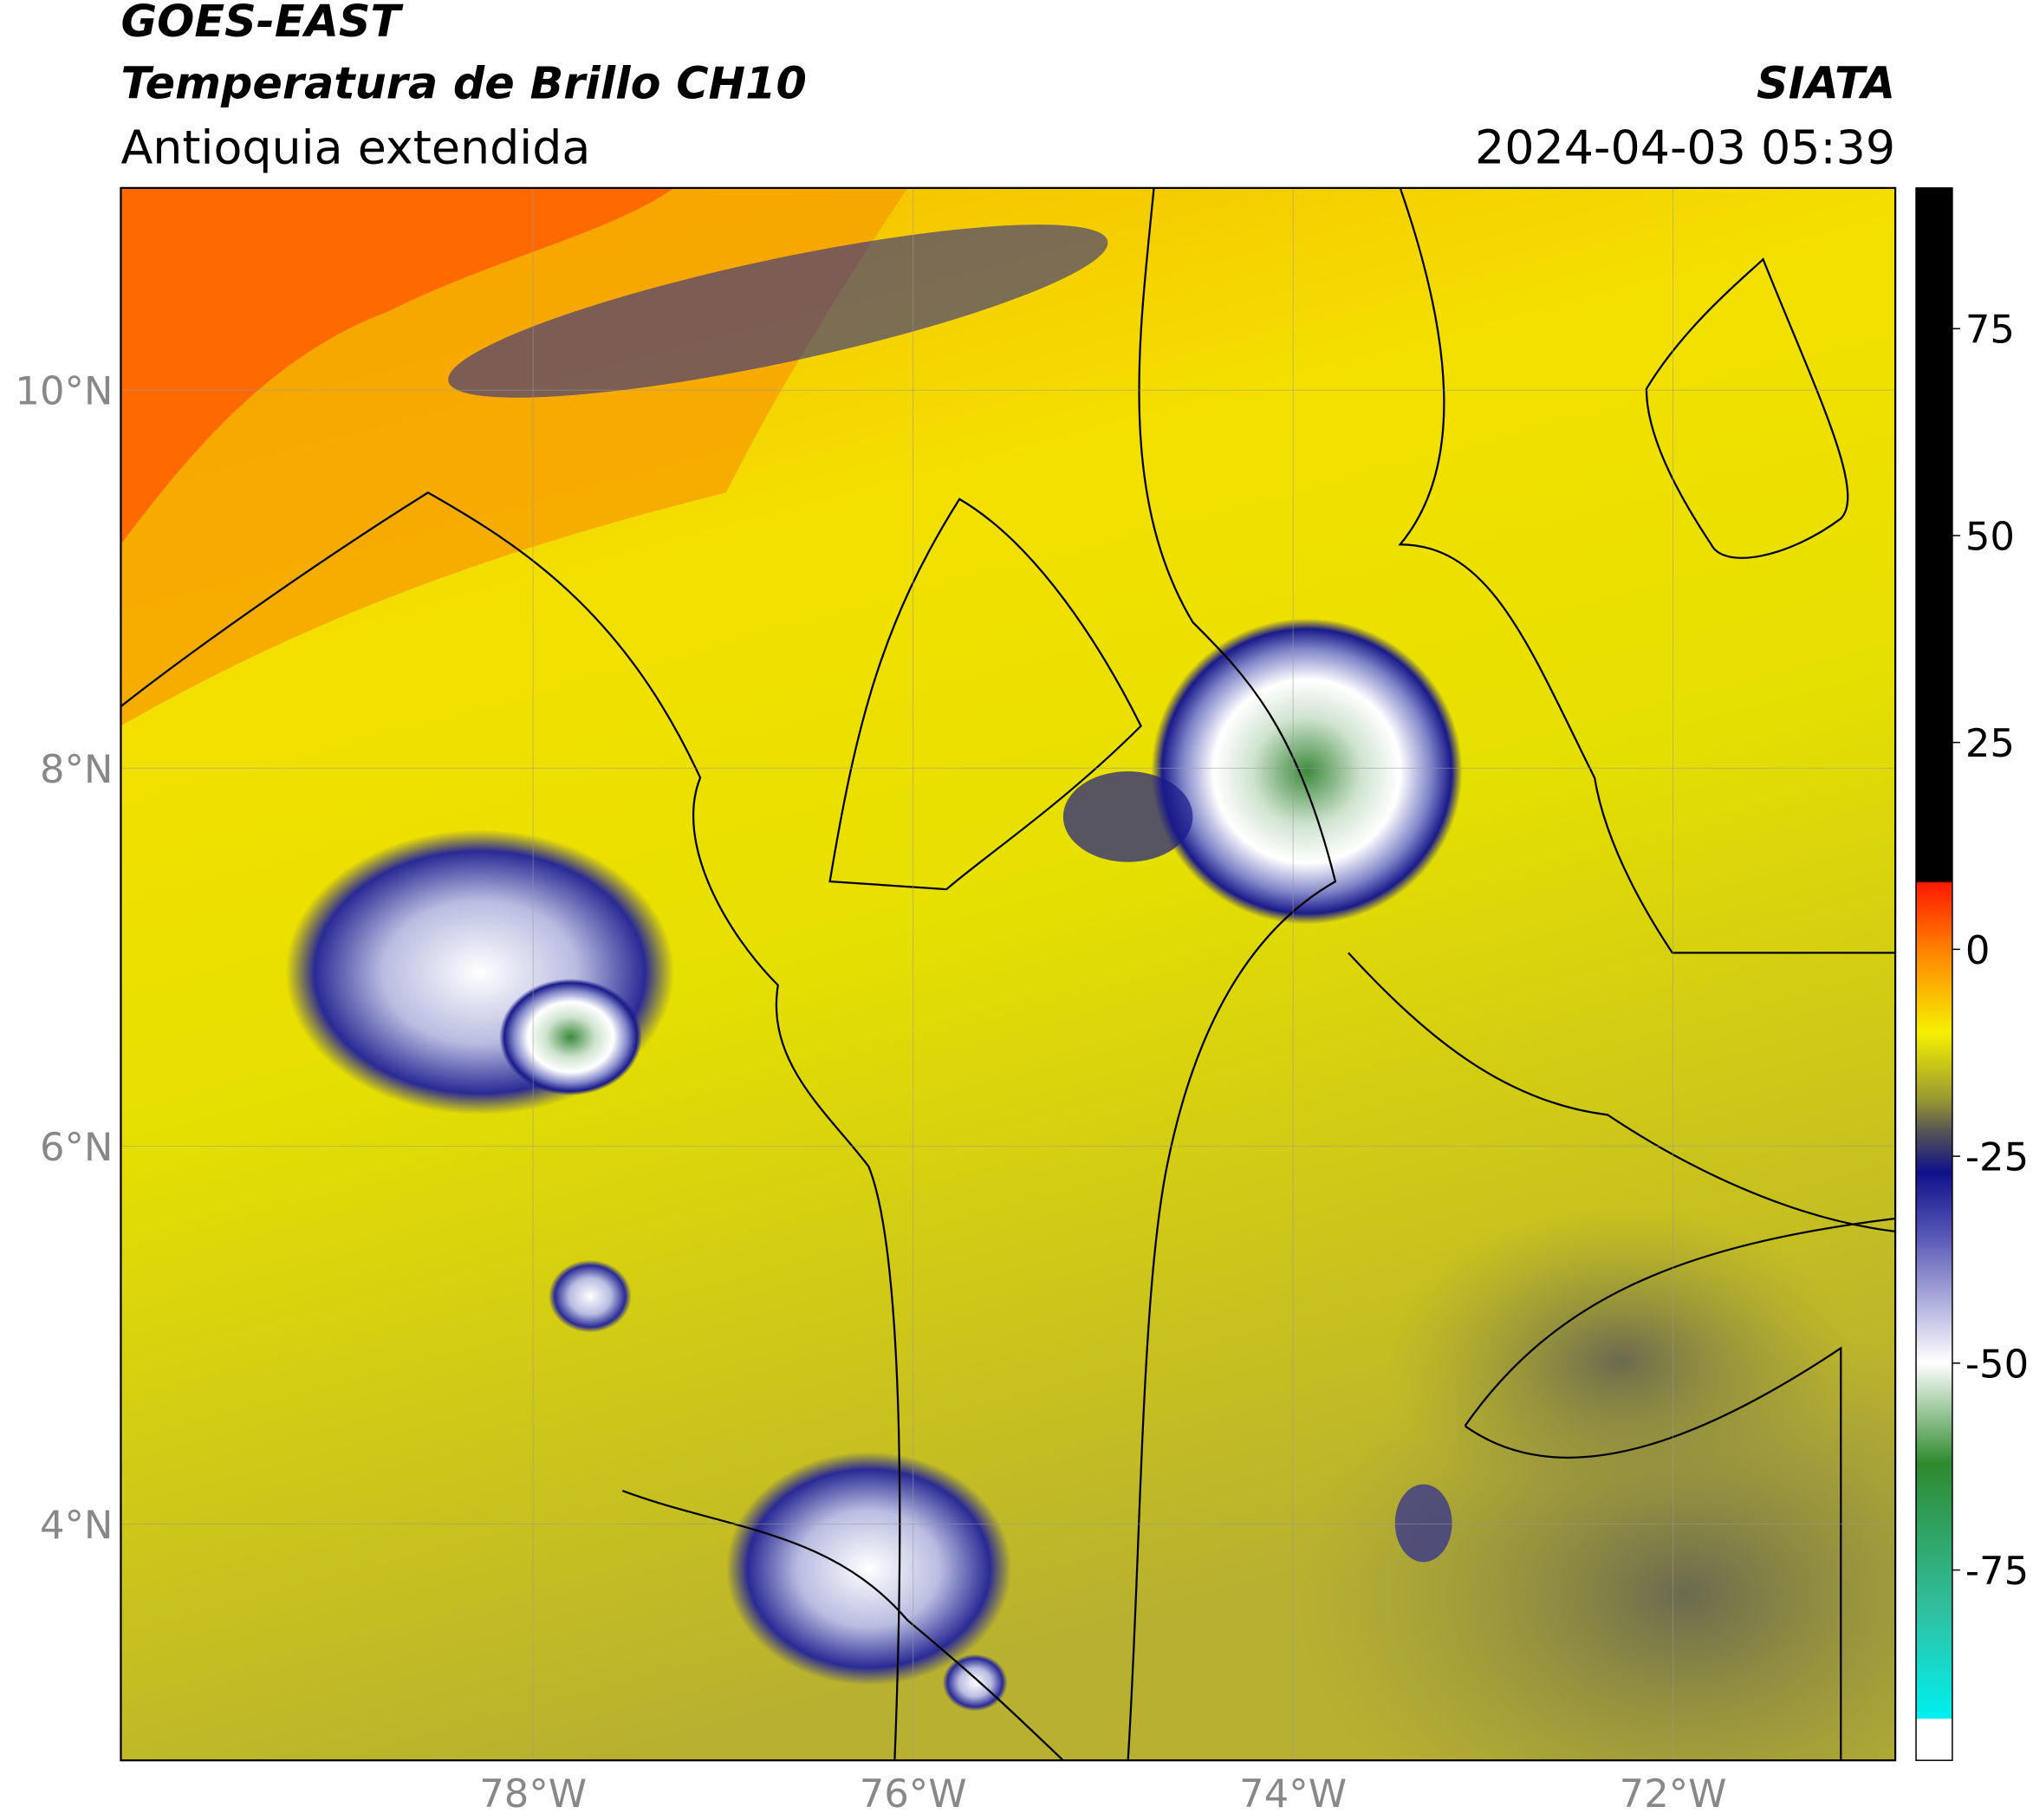 This screenshot has width=2033, height=1820. What do you see at coordinates (1826, 83) in the screenshot?
I see `source: SIATA` at bounding box center [1826, 83].